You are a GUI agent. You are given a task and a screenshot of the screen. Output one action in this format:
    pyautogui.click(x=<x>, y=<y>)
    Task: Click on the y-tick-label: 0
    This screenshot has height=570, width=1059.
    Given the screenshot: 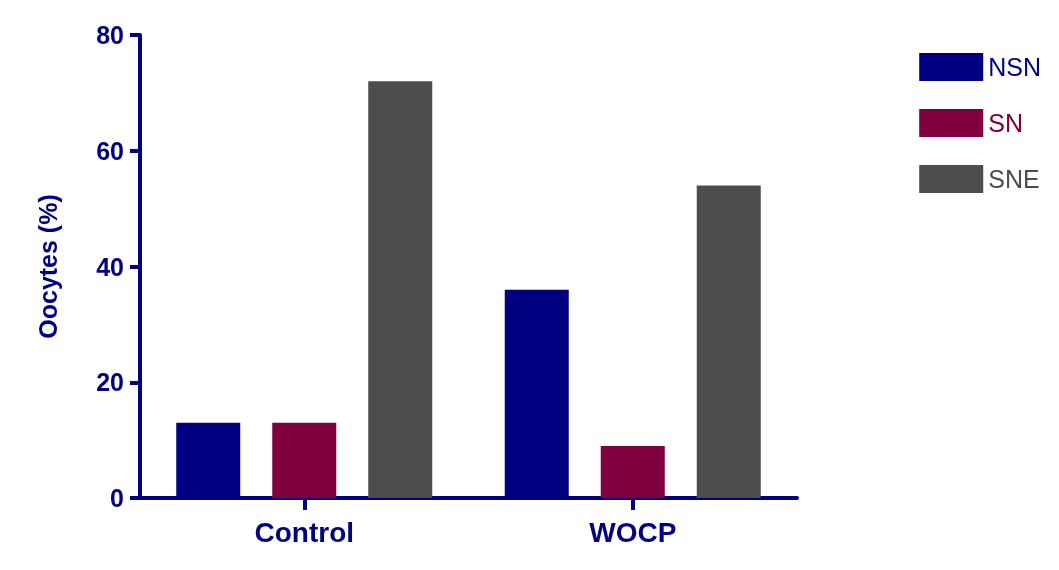 What is the action you would take?
    pyautogui.click(x=117, y=498)
    